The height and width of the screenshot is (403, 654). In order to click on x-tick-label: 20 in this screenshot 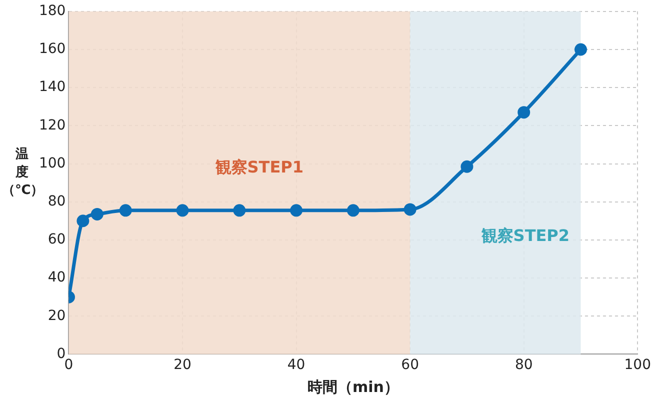, I will do `click(183, 365)`.